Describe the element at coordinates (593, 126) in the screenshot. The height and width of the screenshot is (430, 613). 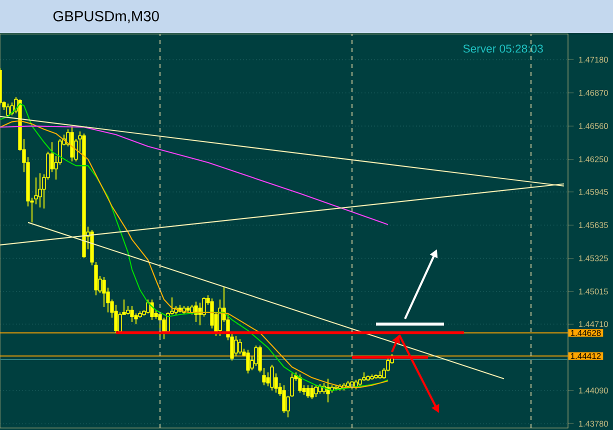
I see `y-tick-label: 1.46560` at that location.